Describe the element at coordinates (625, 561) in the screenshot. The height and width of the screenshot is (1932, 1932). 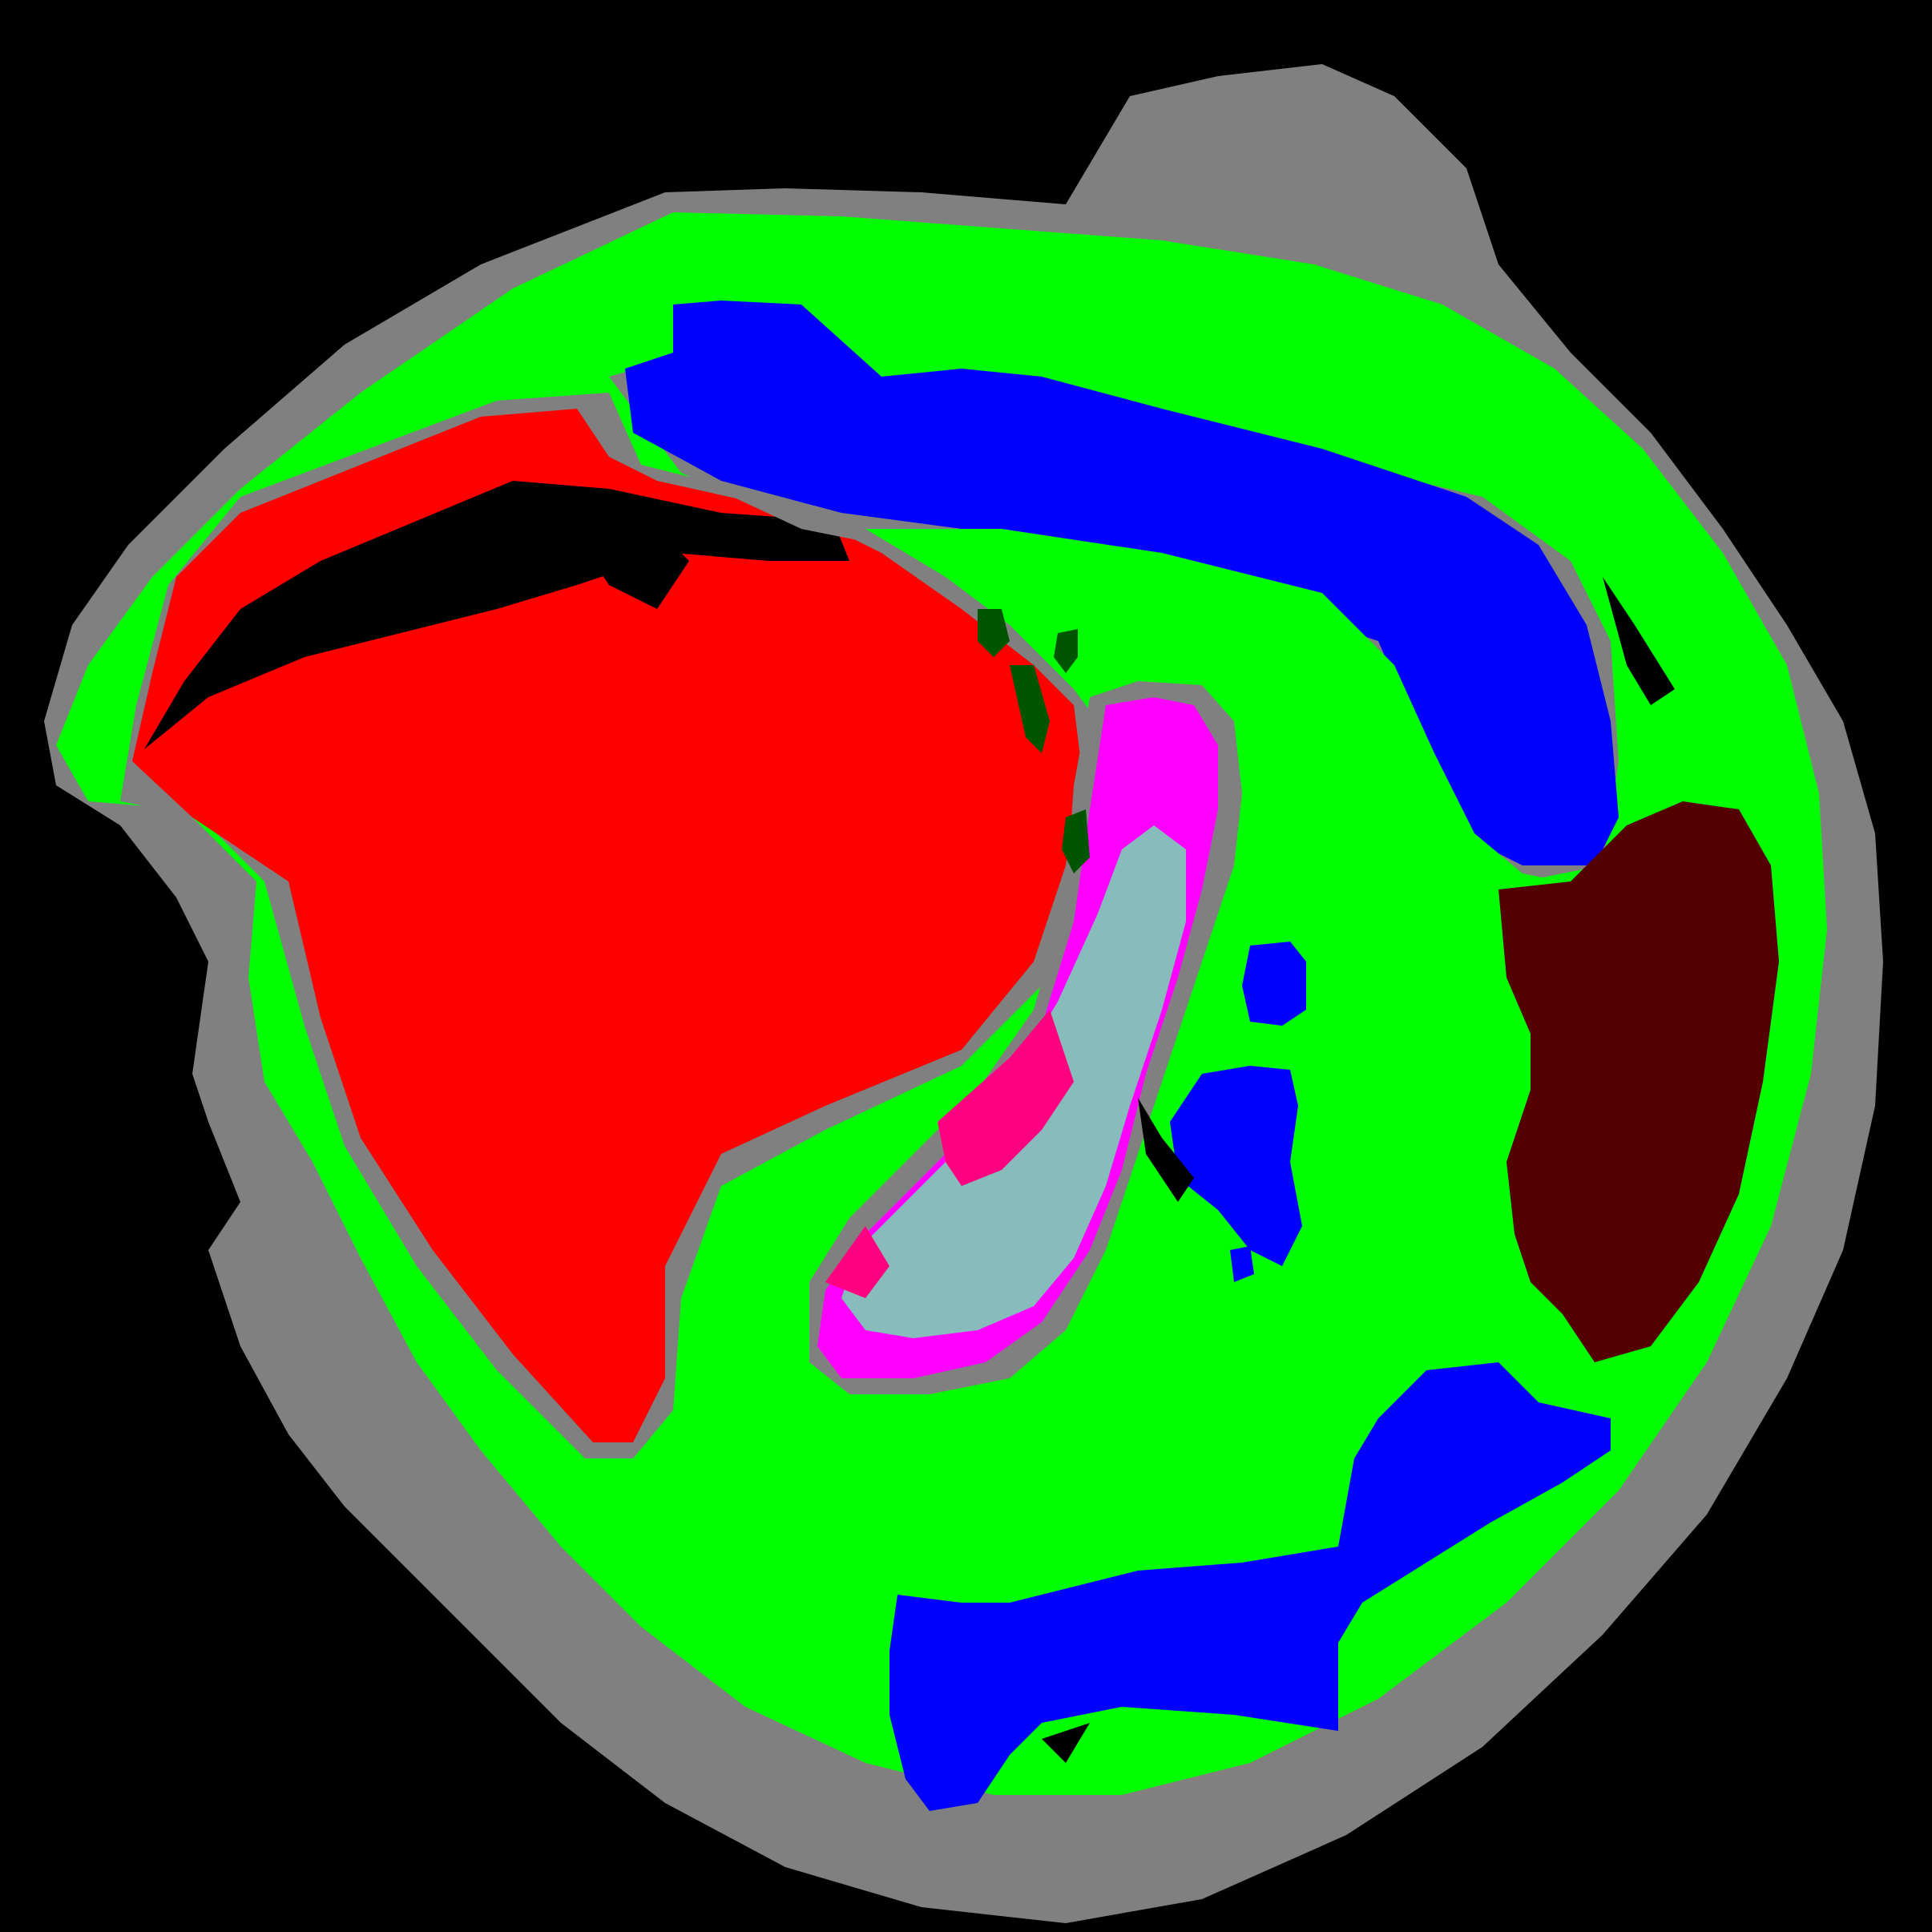
I see `red-region-gap` at that location.